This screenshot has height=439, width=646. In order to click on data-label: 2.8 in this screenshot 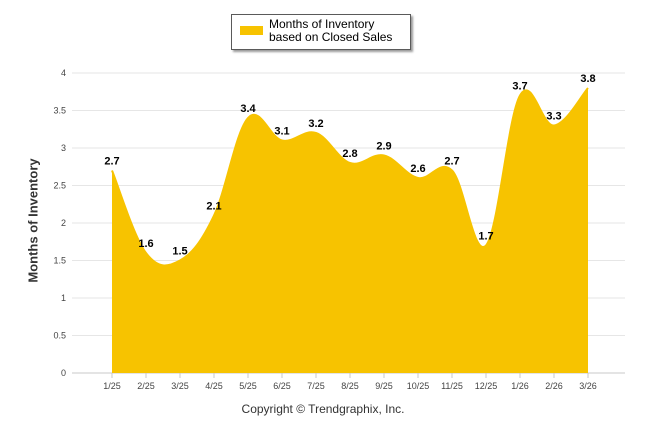, I will do `click(349, 154)`.